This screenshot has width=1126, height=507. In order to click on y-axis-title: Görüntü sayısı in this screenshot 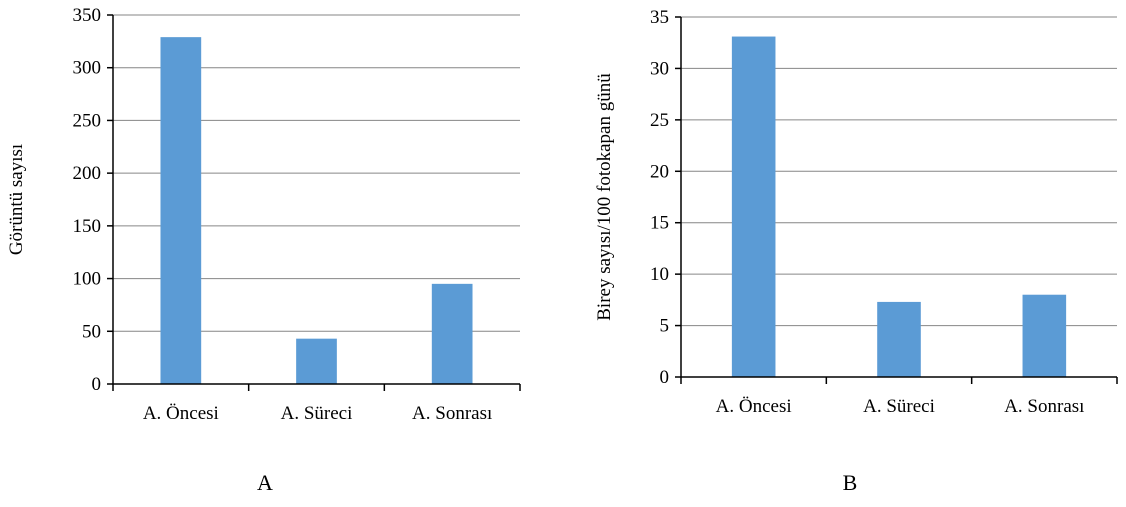, I will do `click(16, 199)`.